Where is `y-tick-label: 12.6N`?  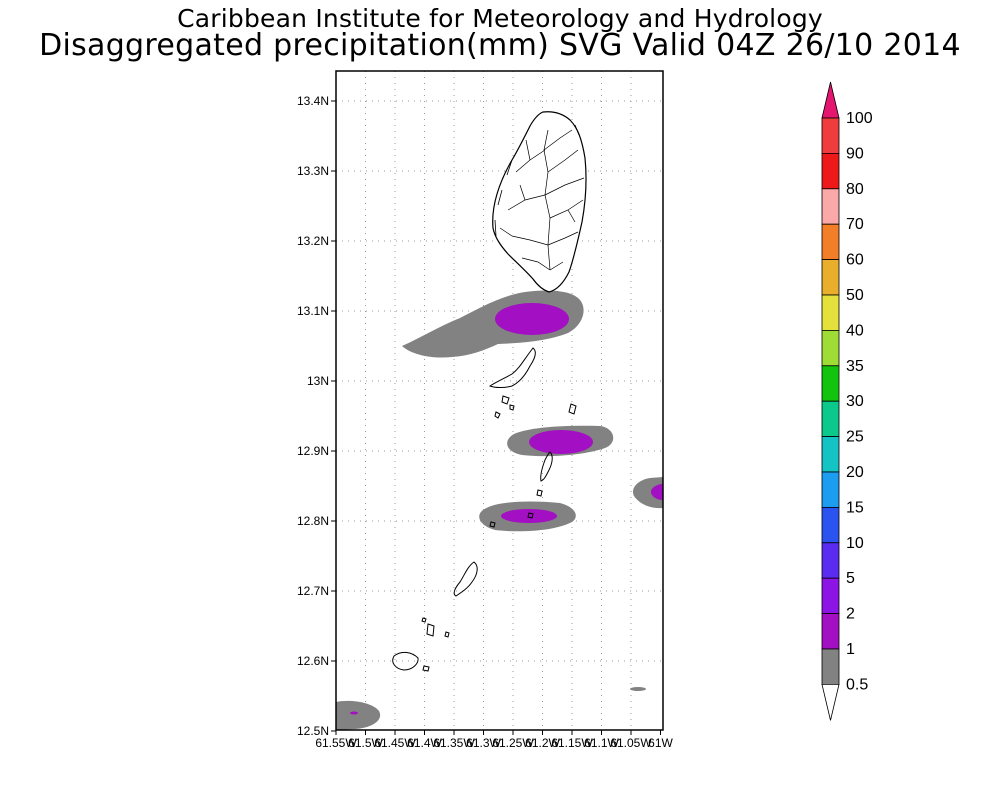 y-tick-label: 12.6N is located at coordinates (313, 661).